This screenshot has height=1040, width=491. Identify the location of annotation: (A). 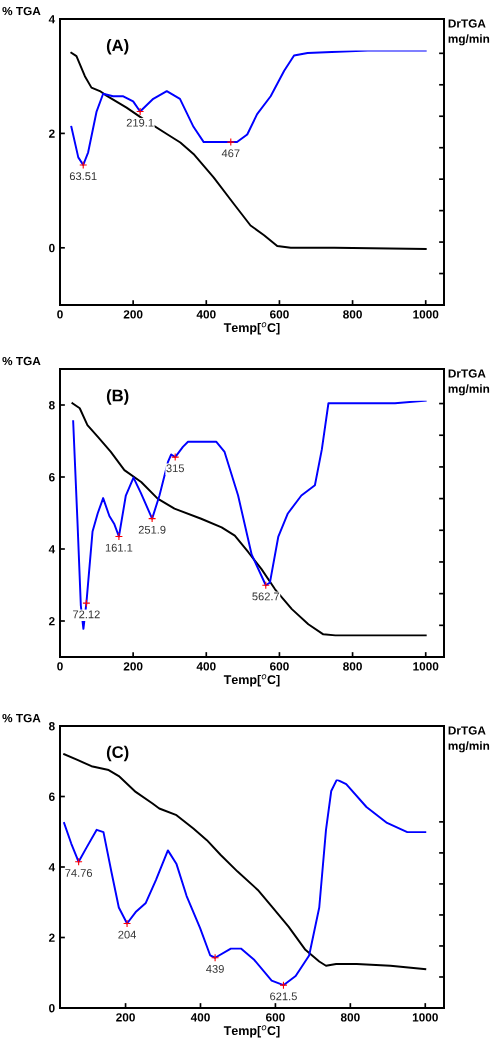
(117, 47).